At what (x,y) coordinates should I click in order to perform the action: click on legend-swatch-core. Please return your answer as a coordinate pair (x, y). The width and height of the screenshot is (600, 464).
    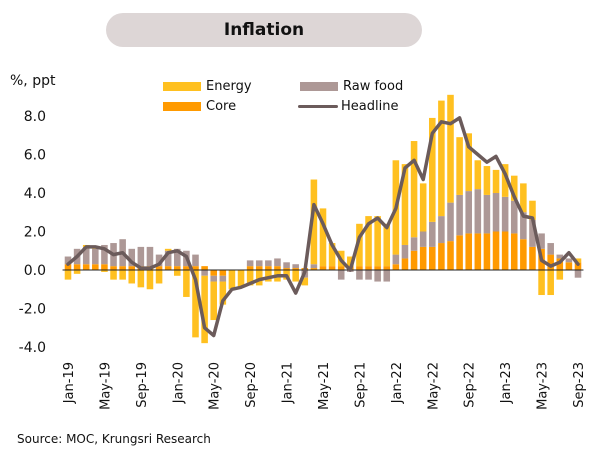
    Looking at the image, I should click on (182, 106).